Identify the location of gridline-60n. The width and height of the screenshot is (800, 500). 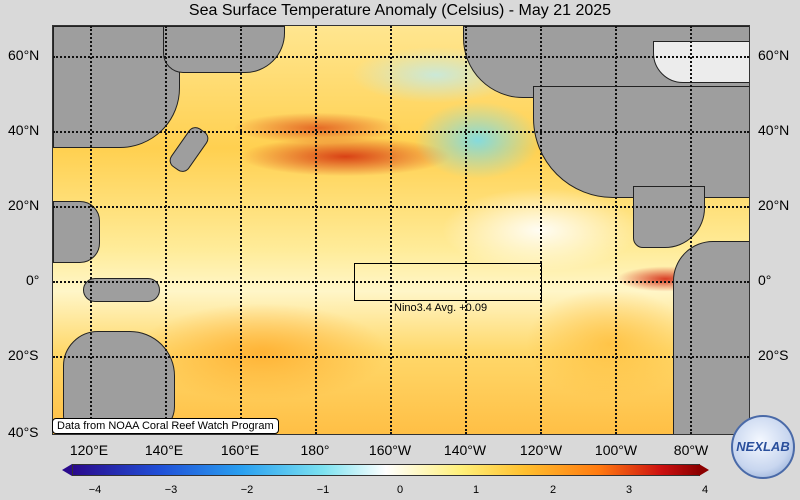
(401, 57).